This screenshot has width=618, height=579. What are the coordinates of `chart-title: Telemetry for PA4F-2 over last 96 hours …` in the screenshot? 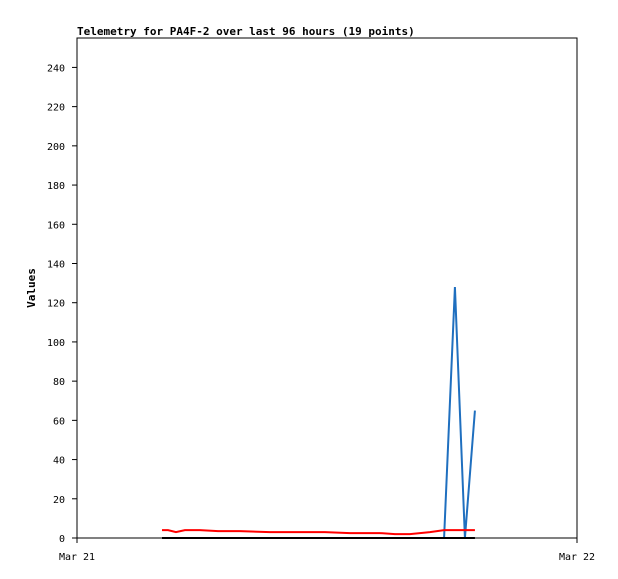 It's located at (246, 31).